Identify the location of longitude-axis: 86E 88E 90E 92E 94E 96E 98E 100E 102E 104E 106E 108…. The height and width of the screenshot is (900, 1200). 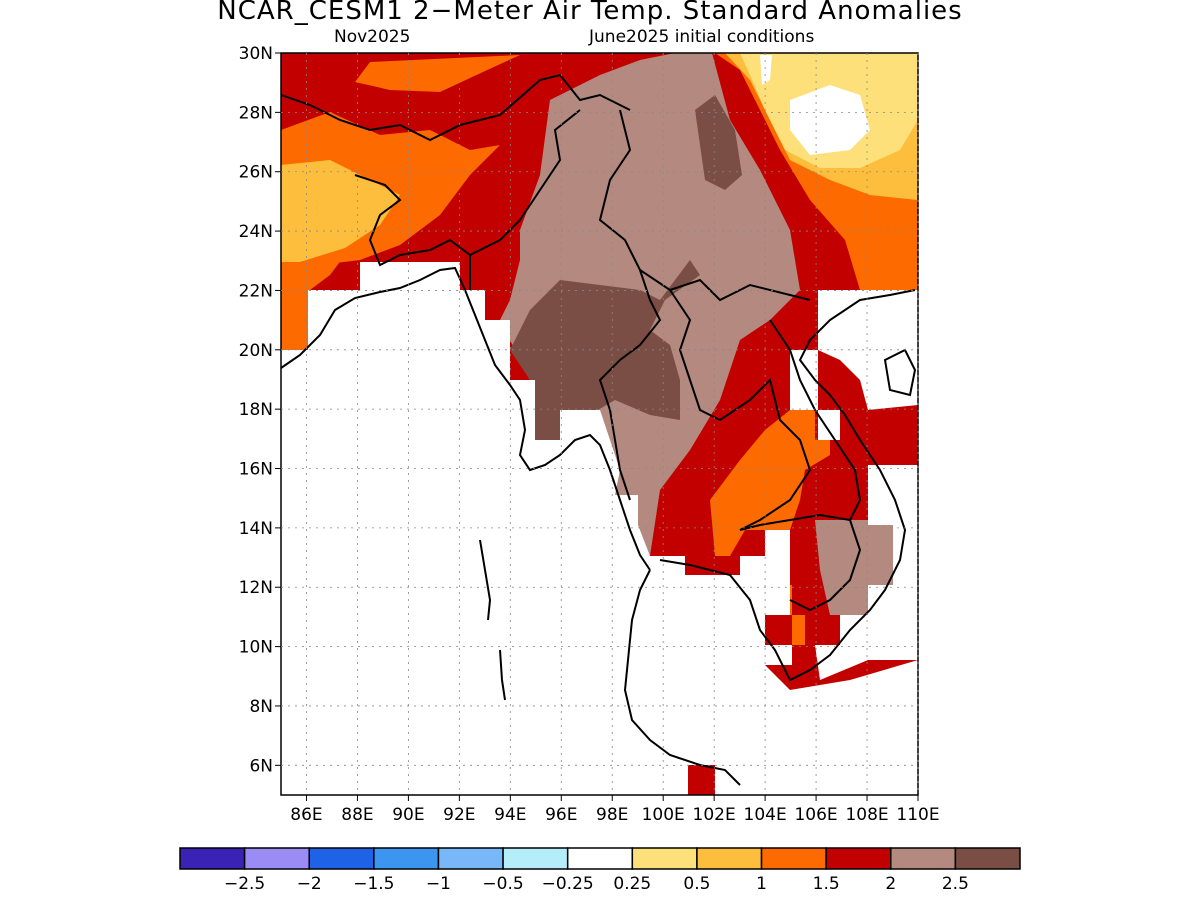
(615, 810).